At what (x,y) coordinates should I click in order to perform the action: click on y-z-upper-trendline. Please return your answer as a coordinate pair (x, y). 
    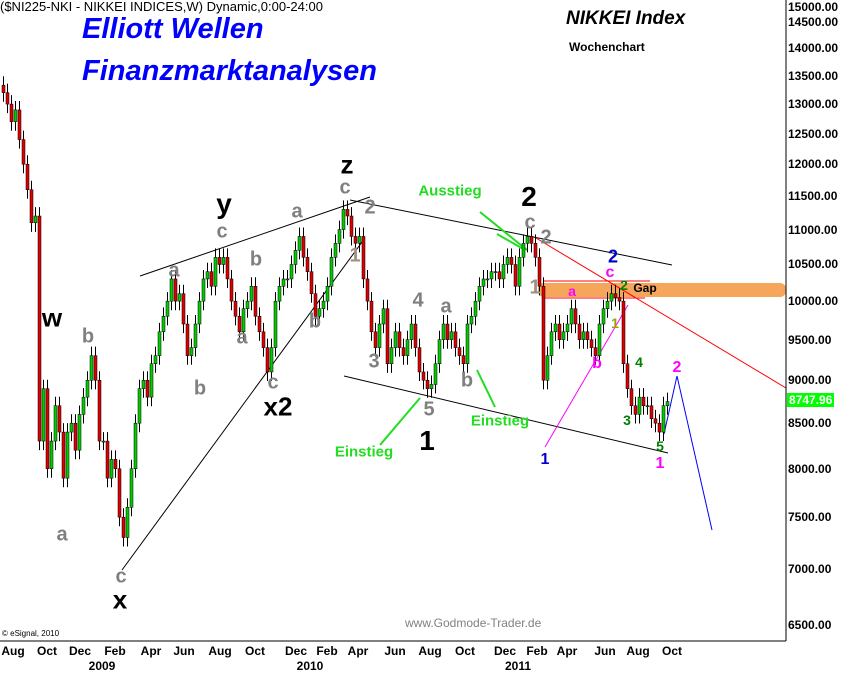
    Looking at the image, I should click on (255, 236).